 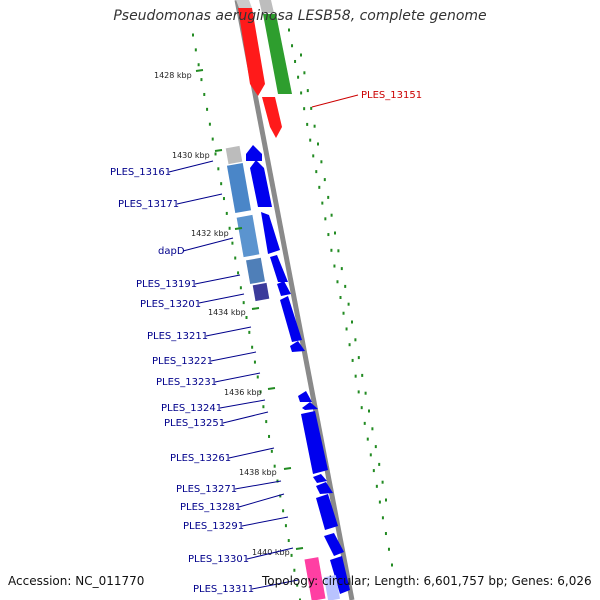 What do you see at coordinates (213, 526) in the screenshot?
I see `gene-label: PLES_13291` at bounding box center [213, 526].